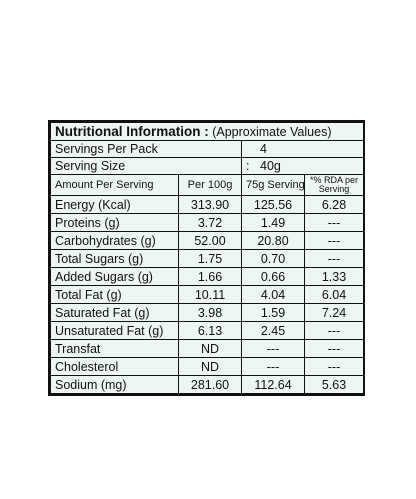 This screenshot has width=416, height=499. I want to click on nutrient-value: 1.75, so click(210, 258).